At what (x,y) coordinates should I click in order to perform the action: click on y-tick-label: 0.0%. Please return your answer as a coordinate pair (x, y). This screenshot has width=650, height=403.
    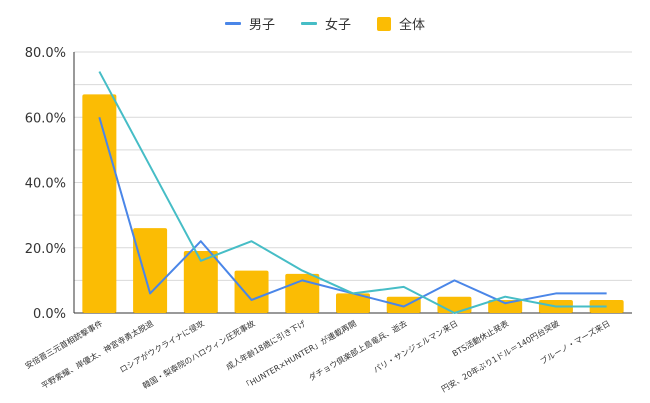
    Looking at the image, I should click on (49, 314).